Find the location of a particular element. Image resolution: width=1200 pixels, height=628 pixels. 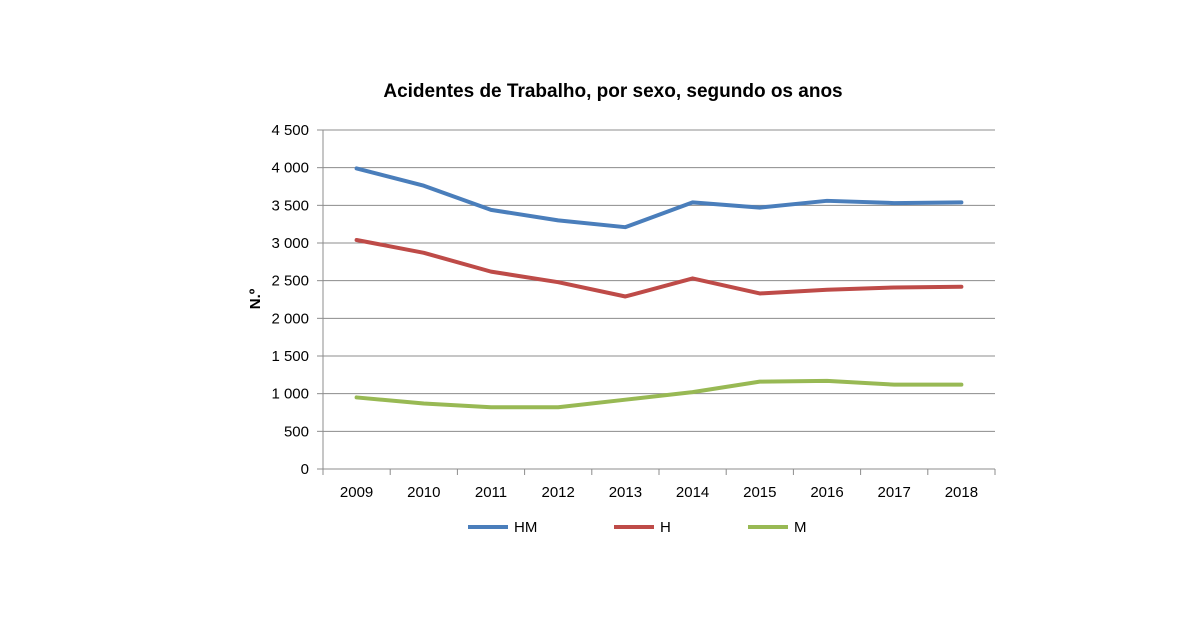

series-line-h is located at coordinates (659, 268).